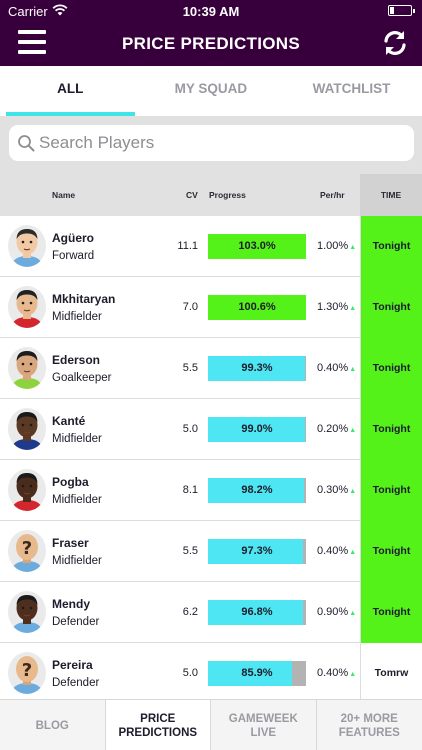  I want to click on progress-label: 99.0%, so click(257, 429).